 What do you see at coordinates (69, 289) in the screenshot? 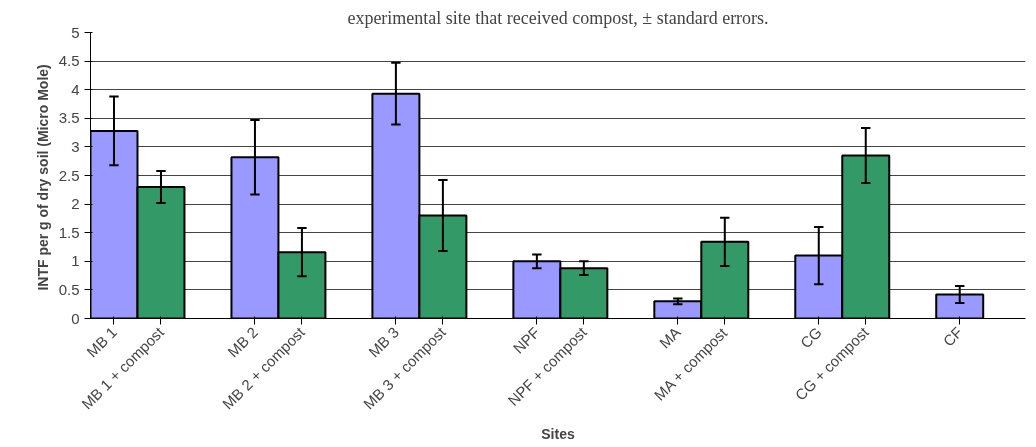
I see `y-tick-label: 0.5` at bounding box center [69, 289].